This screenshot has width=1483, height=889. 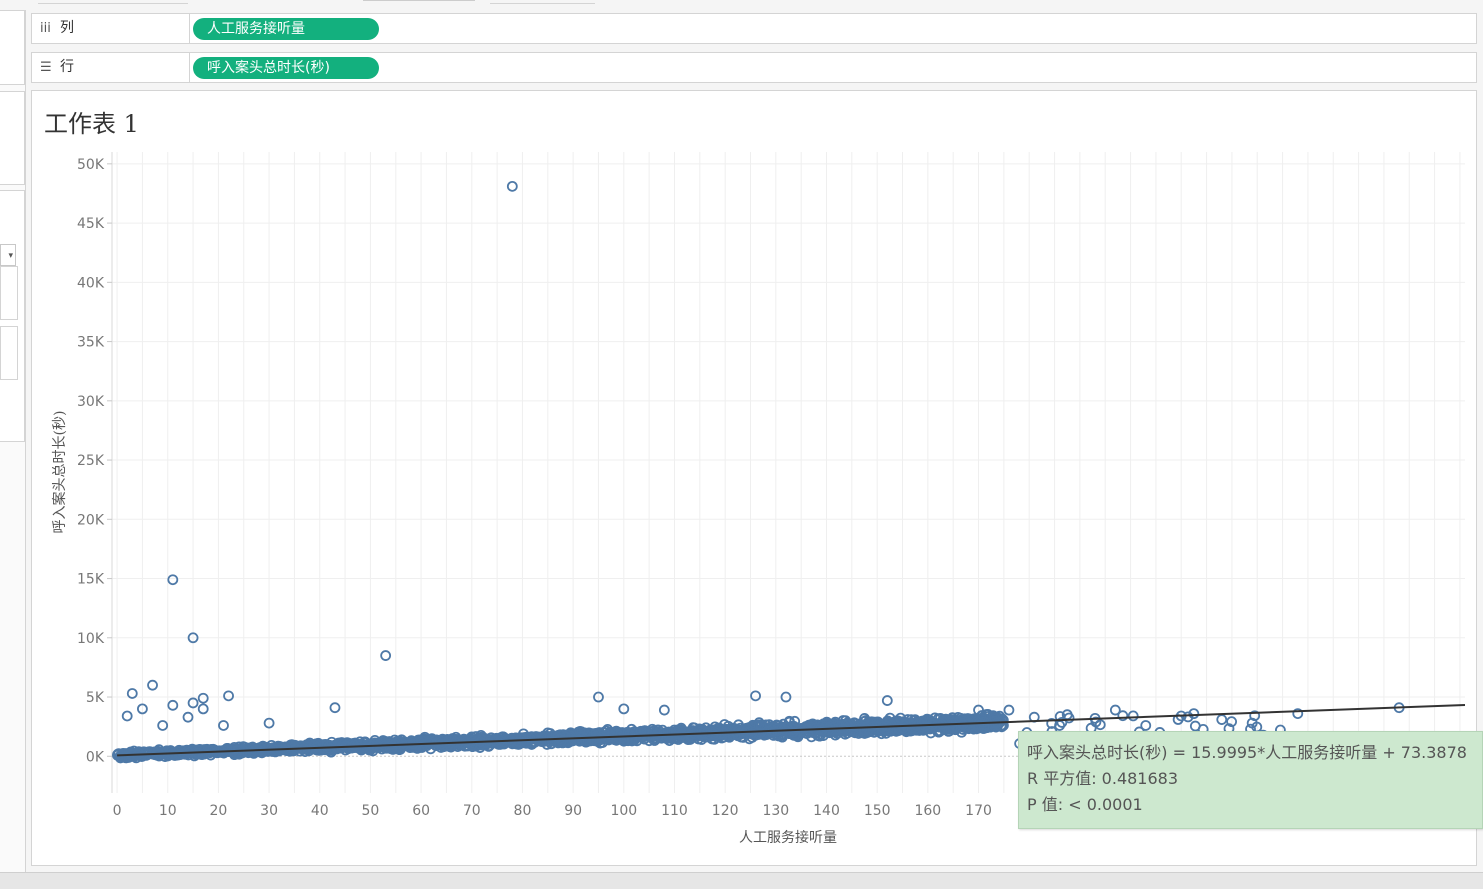 I want to click on trend-line, so click(x=791, y=730).